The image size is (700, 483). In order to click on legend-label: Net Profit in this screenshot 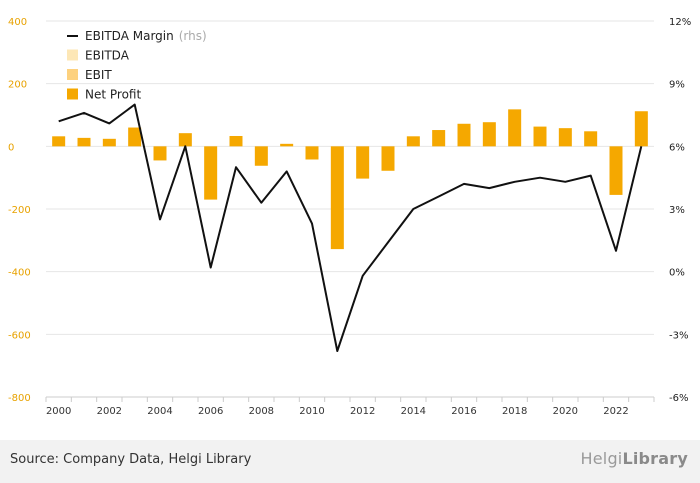, I will do `click(113, 95)`.